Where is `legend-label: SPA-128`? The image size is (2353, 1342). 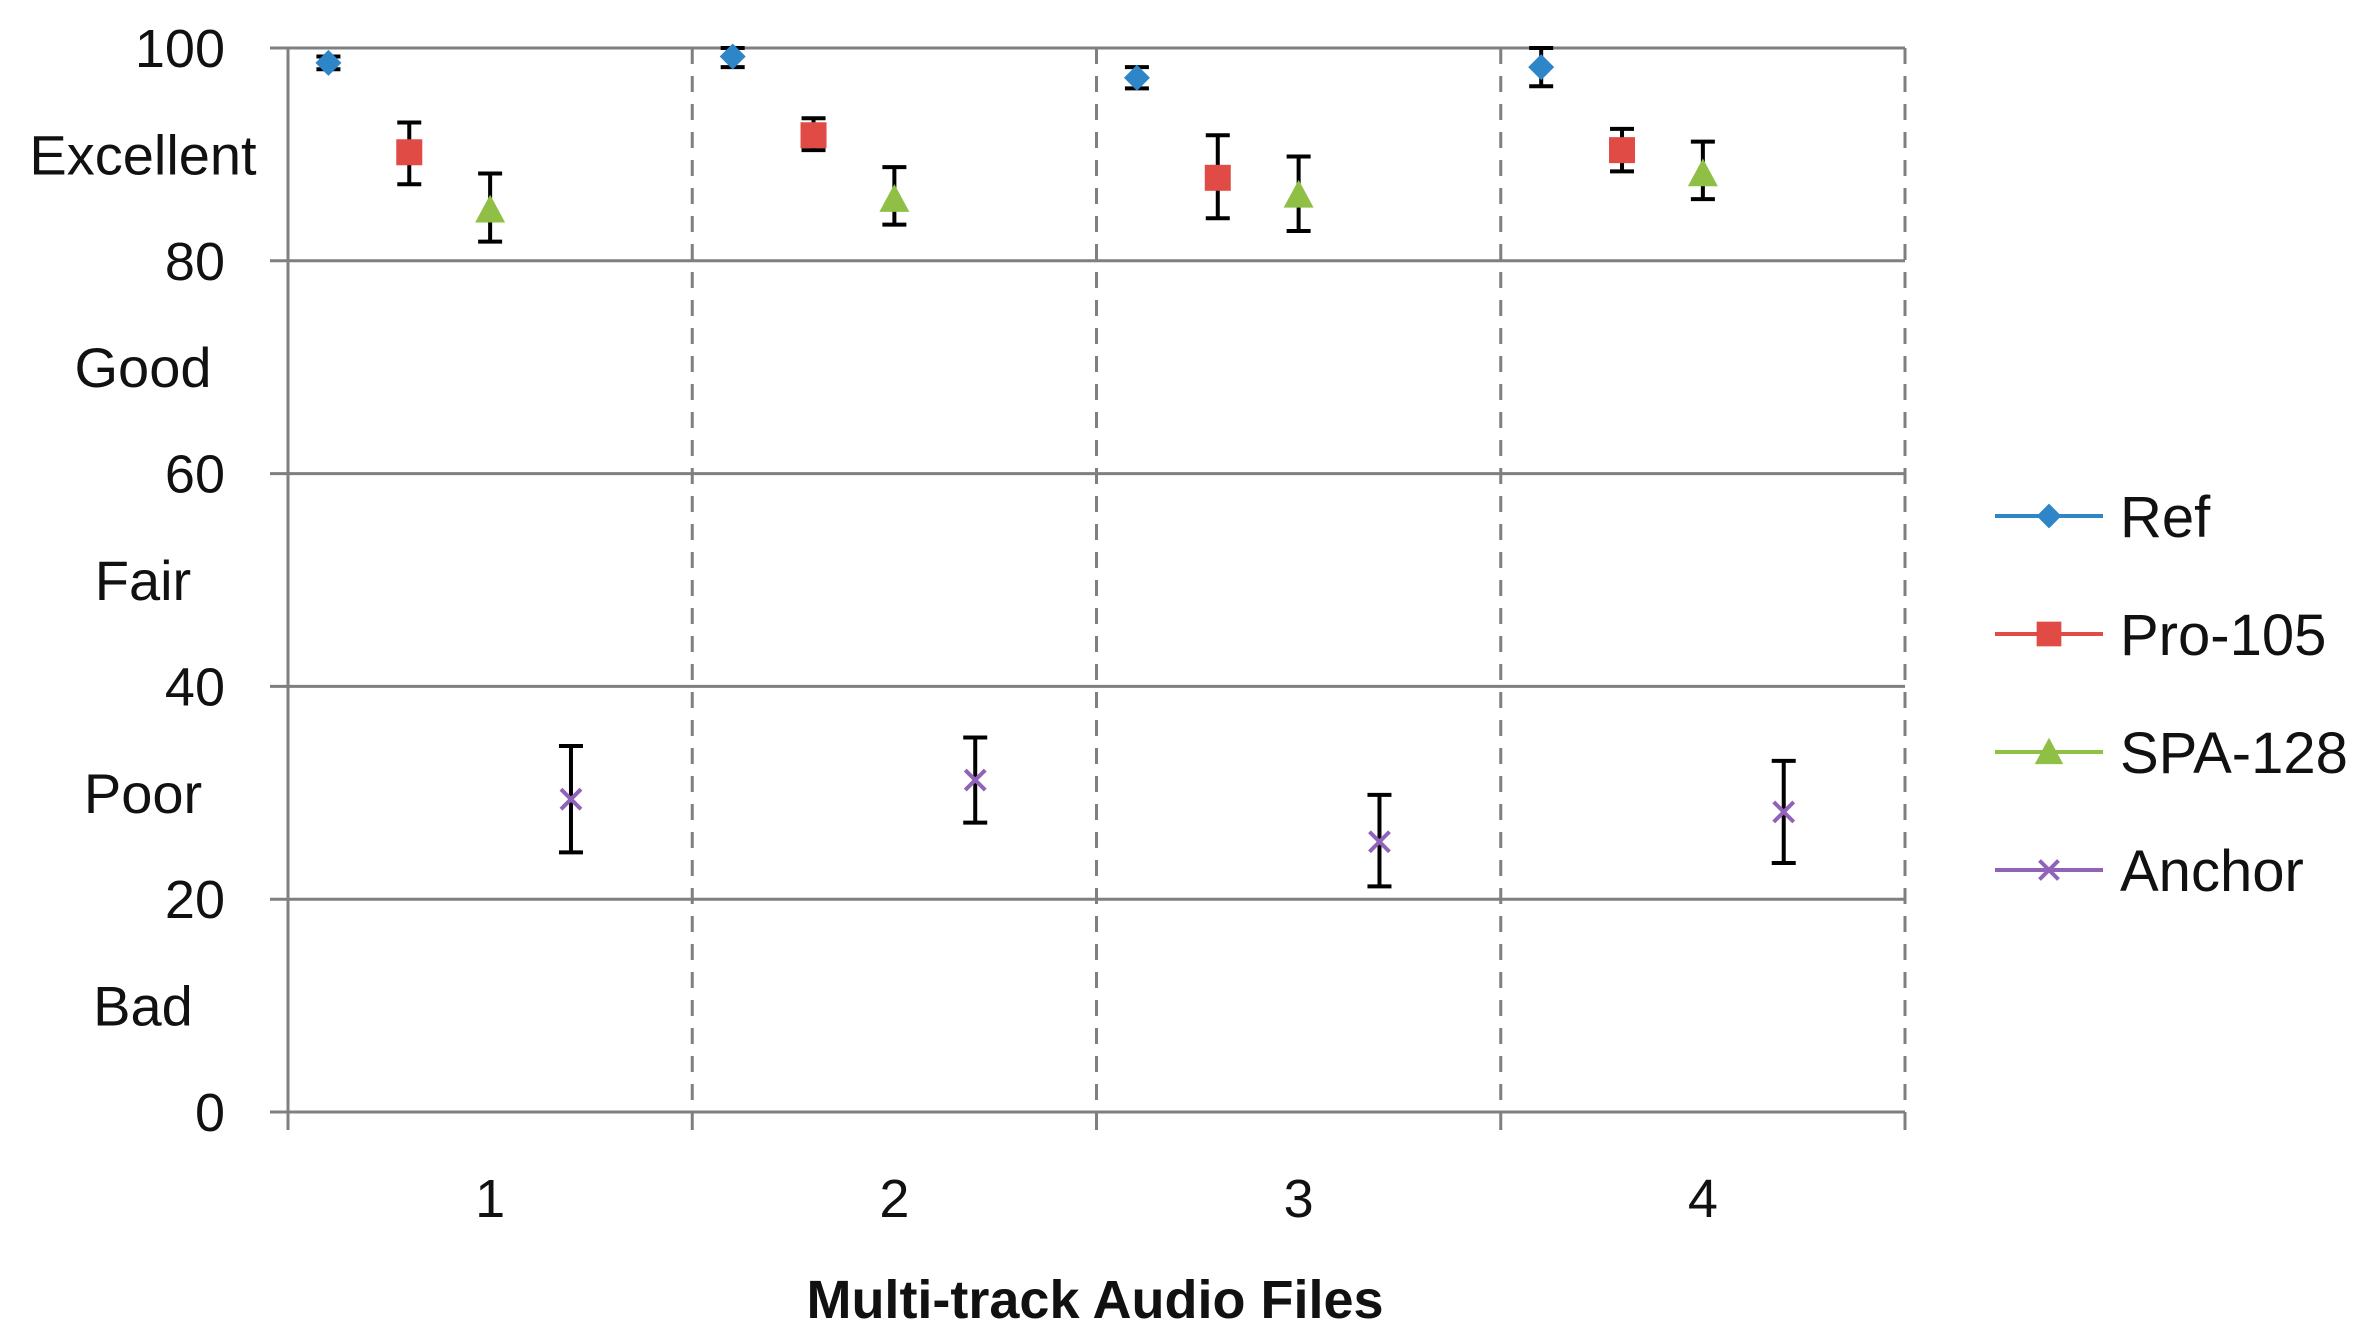 legend-label: SPA-128 is located at coordinates (2234, 753).